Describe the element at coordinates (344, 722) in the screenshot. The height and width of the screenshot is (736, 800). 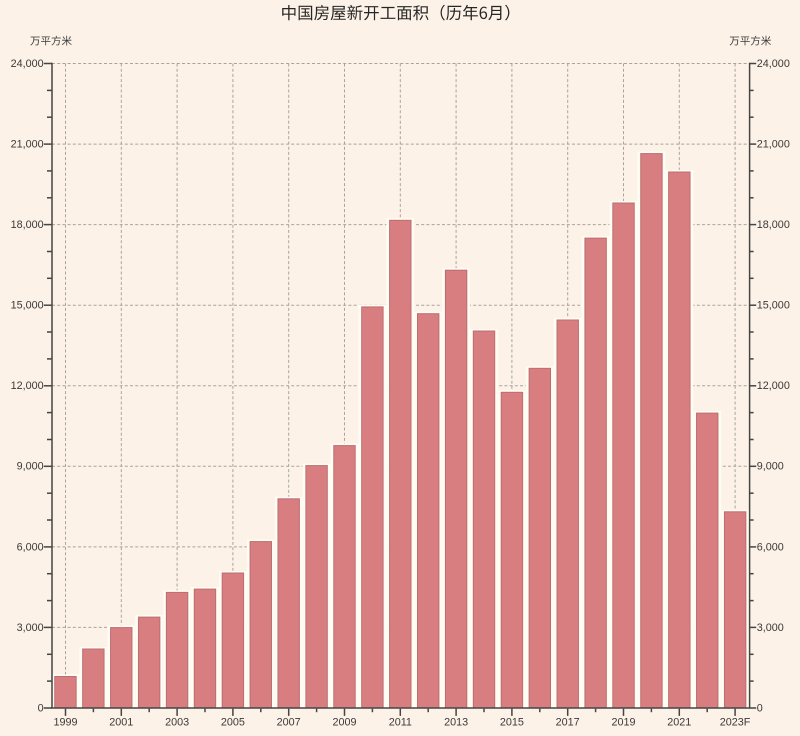
I see `svg-text: 2009` at that location.